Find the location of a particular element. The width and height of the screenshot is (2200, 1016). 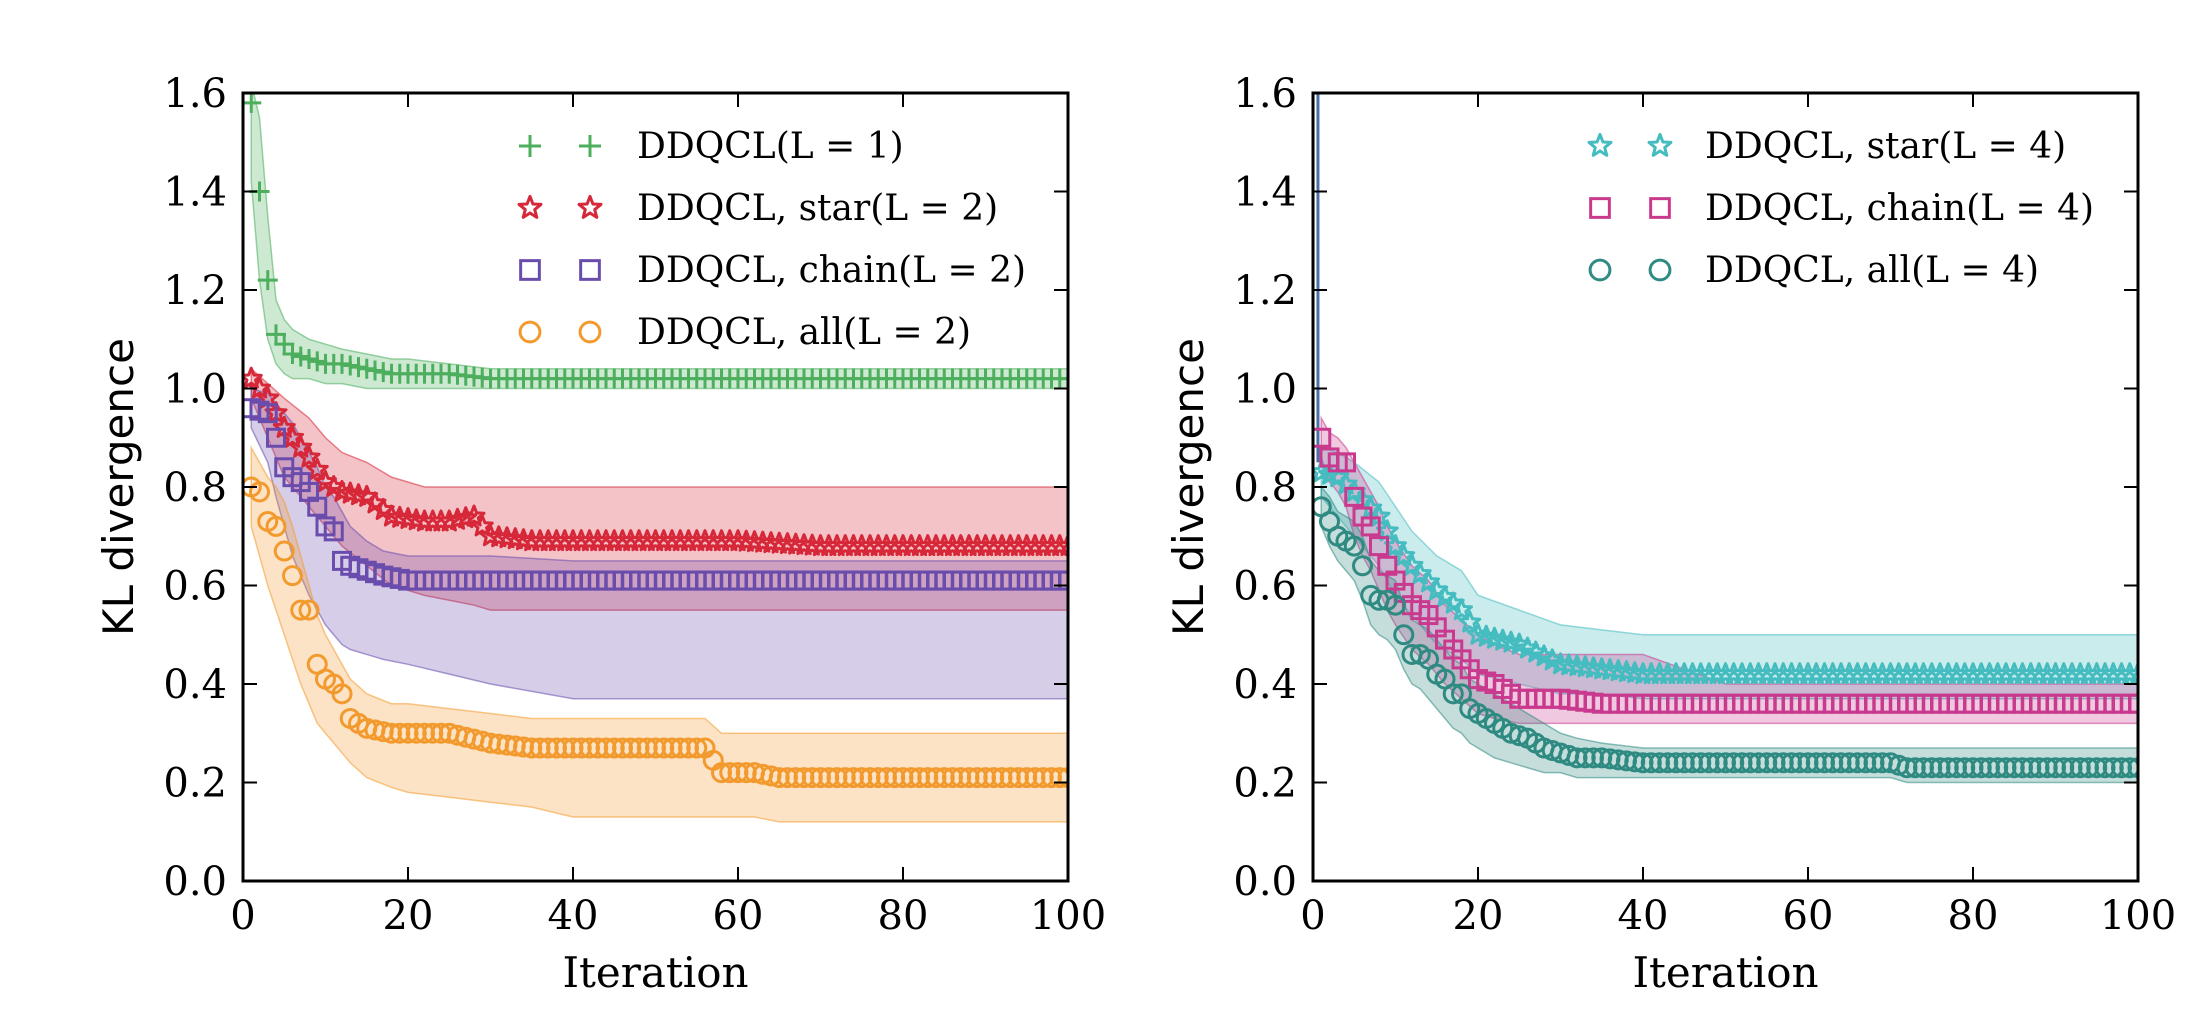

legend-marker-3-b is located at coordinates (590, 332).